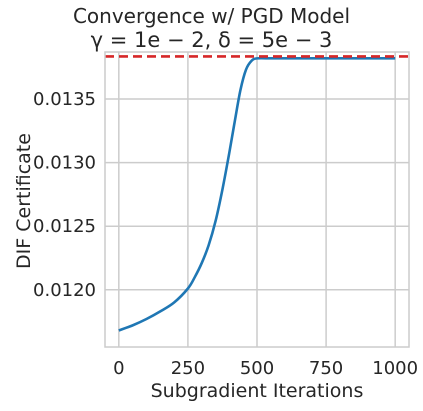 The image size is (423, 411). I want to click on x-tick-label: 1000, so click(395, 368).